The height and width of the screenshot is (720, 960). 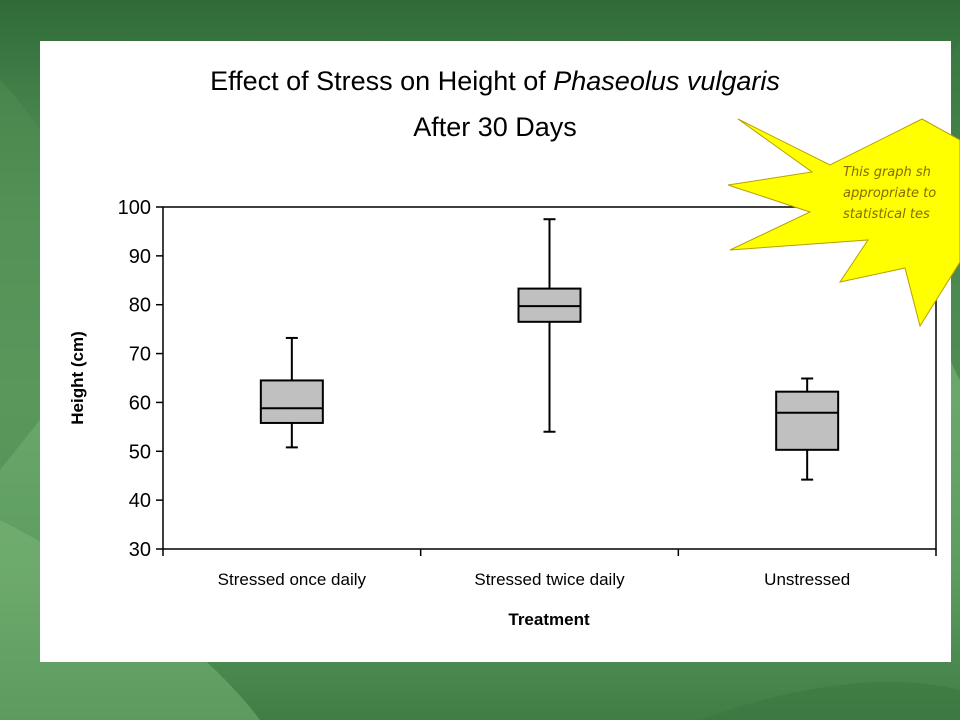 What do you see at coordinates (495, 127) in the screenshot?
I see `chart-title-line2: After 30 Days` at bounding box center [495, 127].